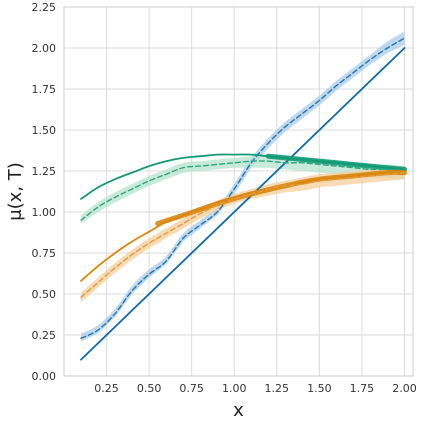 This screenshot has height=423, width=423. I want to click on x-tick-label: 0.25, so click(106, 388).